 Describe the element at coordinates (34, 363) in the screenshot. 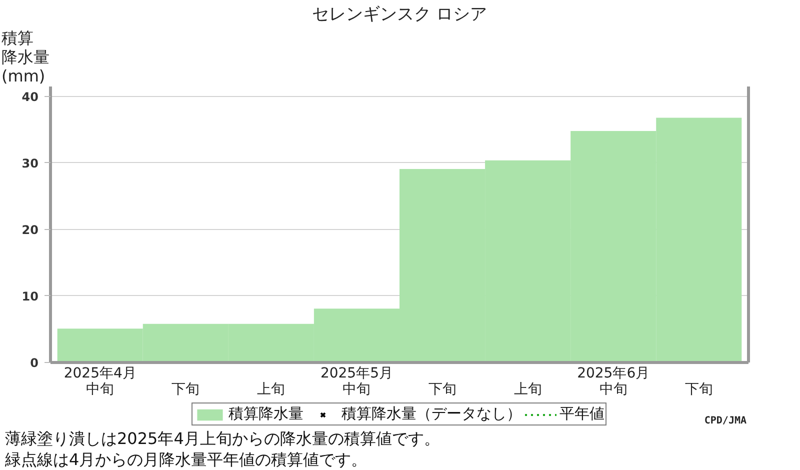

I see `y-tick-label: 0` at that location.